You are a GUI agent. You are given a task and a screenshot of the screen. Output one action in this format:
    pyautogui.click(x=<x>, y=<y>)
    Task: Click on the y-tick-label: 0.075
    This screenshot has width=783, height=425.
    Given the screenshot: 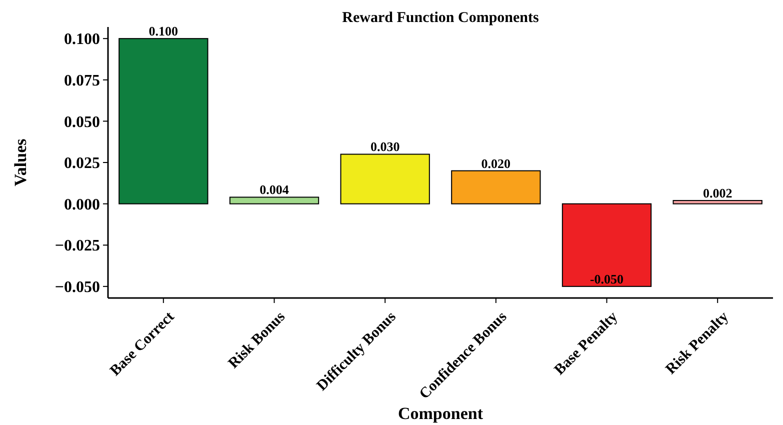 What is the action you would take?
    pyautogui.click(x=82, y=81)
    